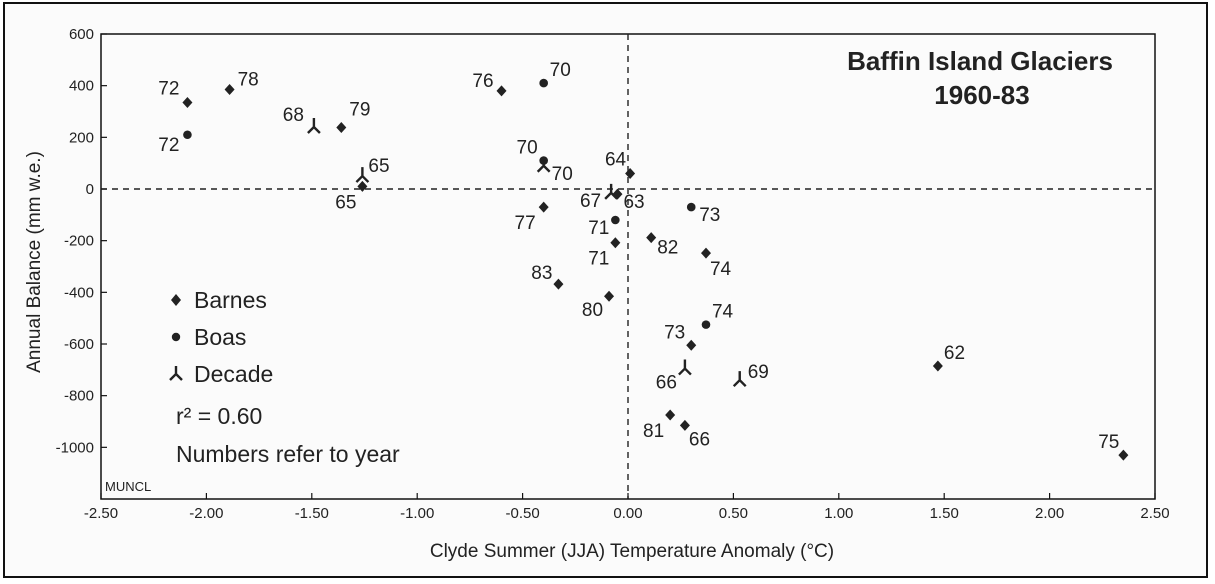  I want to click on x-tick-label: -0.50, so click(522, 513).